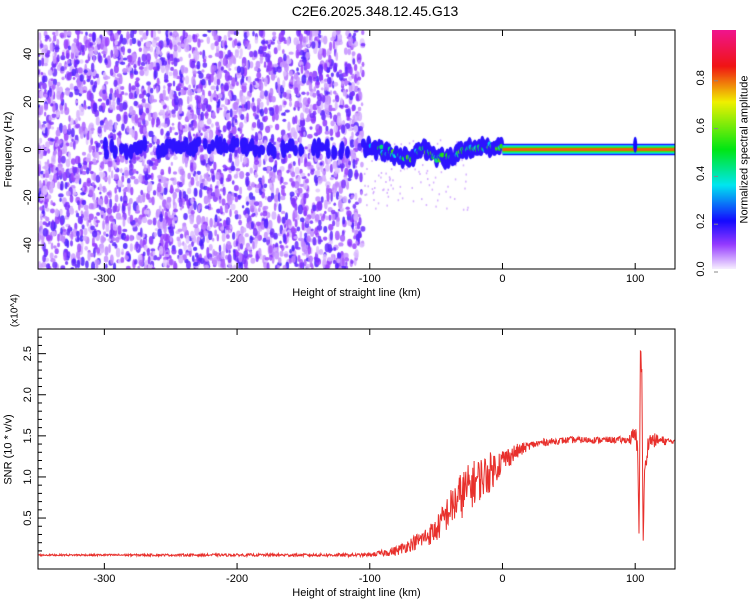 Image resolution: width=750 pixels, height=600 pixels. What do you see at coordinates (8, 449) in the screenshot?
I see `bottom-y-axis-label: SNR (10 * v/v)` at bounding box center [8, 449].